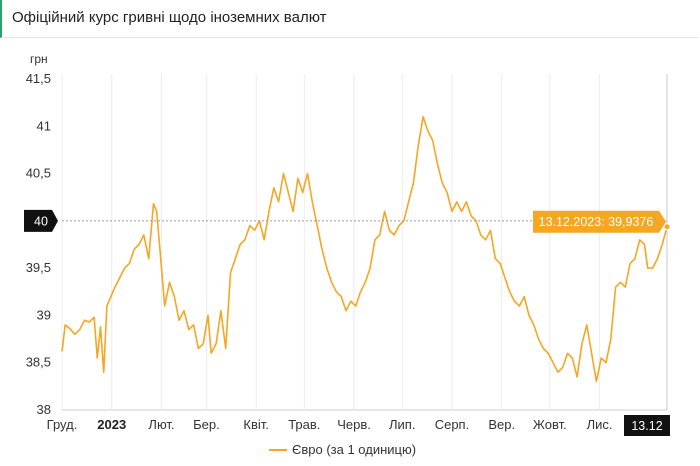 This screenshot has width=700, height=466. I want to click on x-tick-label: Трав., so click(304, 424).